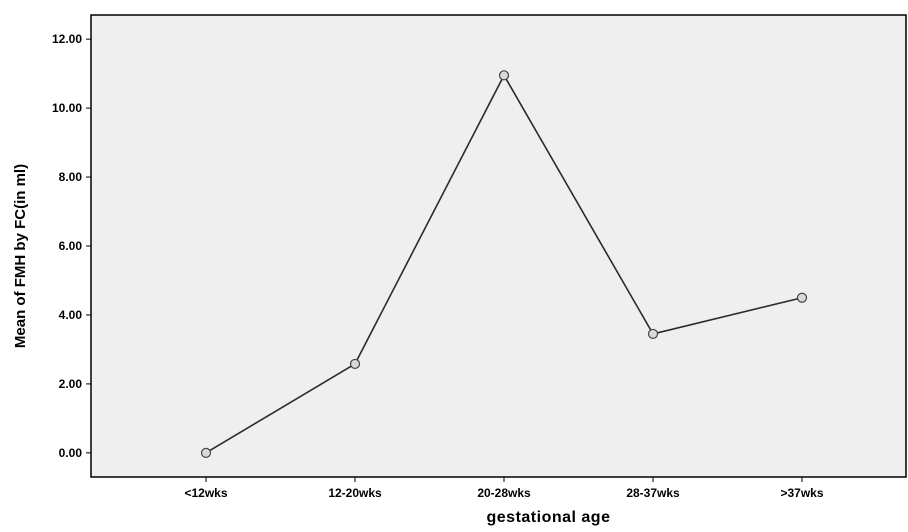 Image resolution: width=908 pixels, height=532 pixels. I want to click on y-tick-label: 8.00, so click(71, 177).